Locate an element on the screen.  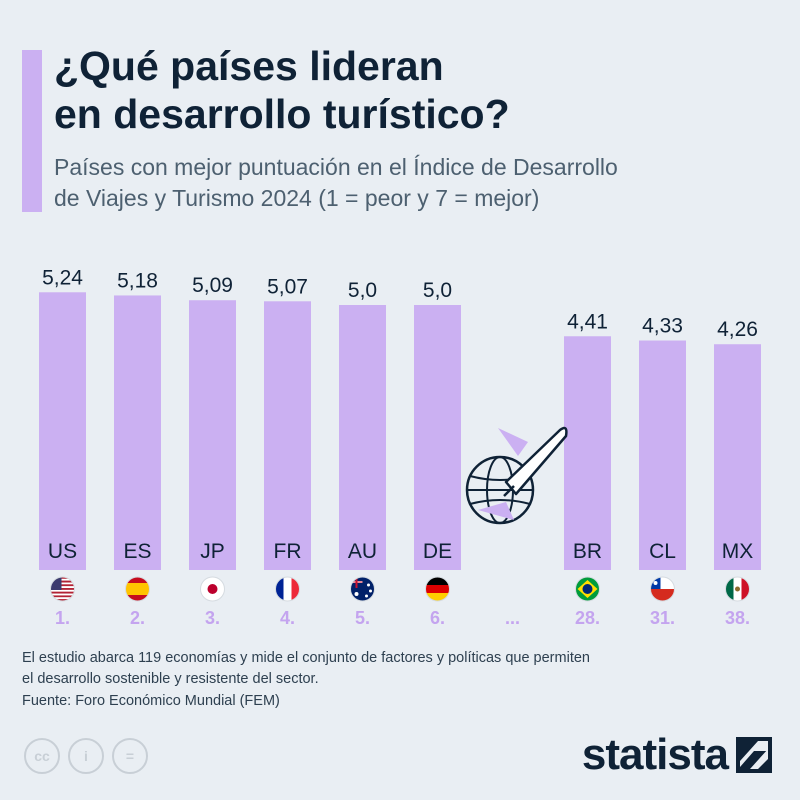
flag-es-icon is located at coordinates (137, 589).